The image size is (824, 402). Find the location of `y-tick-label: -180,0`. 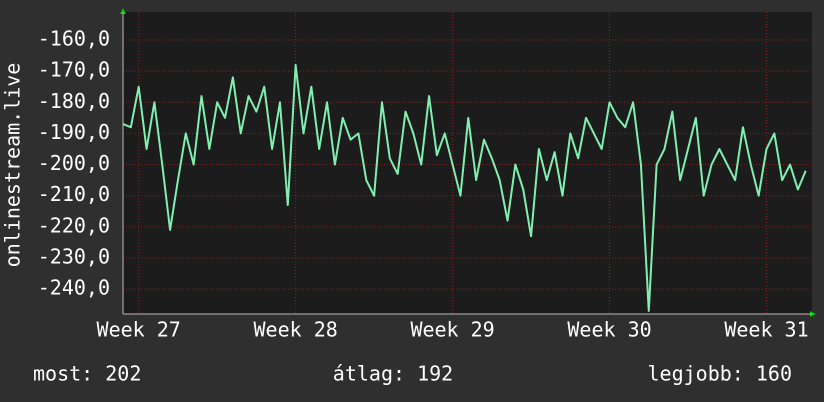

y-tick-label: -180,0 is located at coordinates (74, 101).